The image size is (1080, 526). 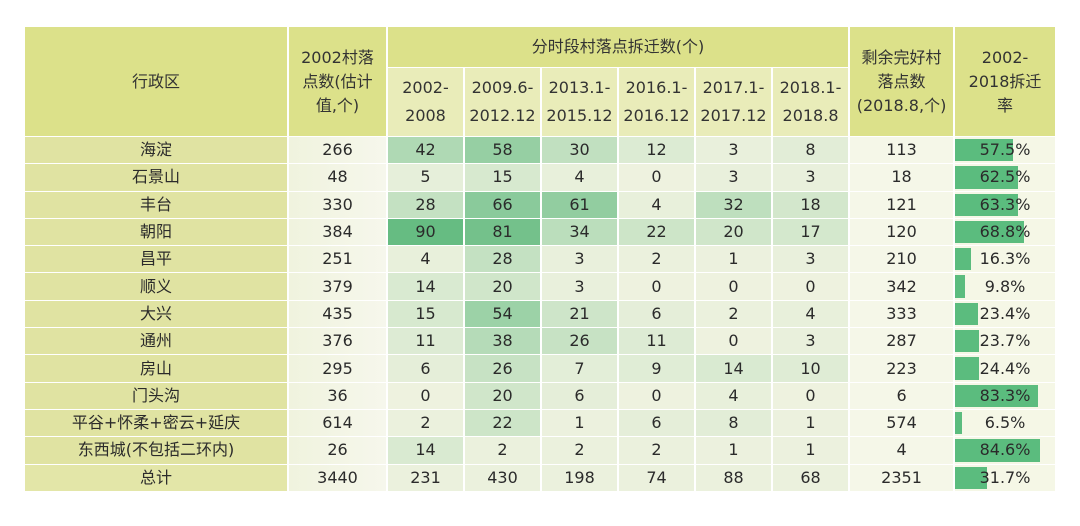 What do you see at coordinates (156, 81) in the screenshot?
I see `header-district: 行政区` at bounding box center [156, 81].